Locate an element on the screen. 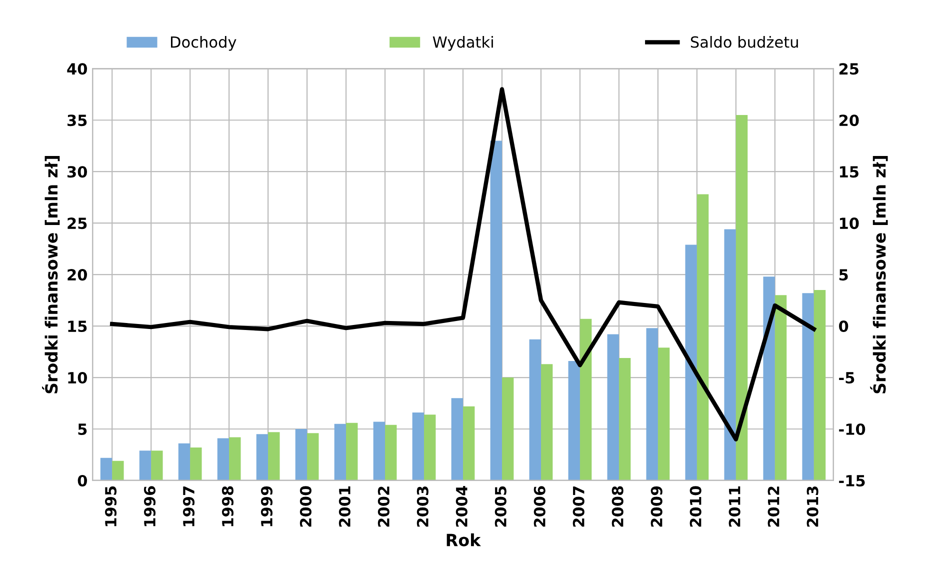  x-tick-label: 2007 is located at coordinates (578, 506).